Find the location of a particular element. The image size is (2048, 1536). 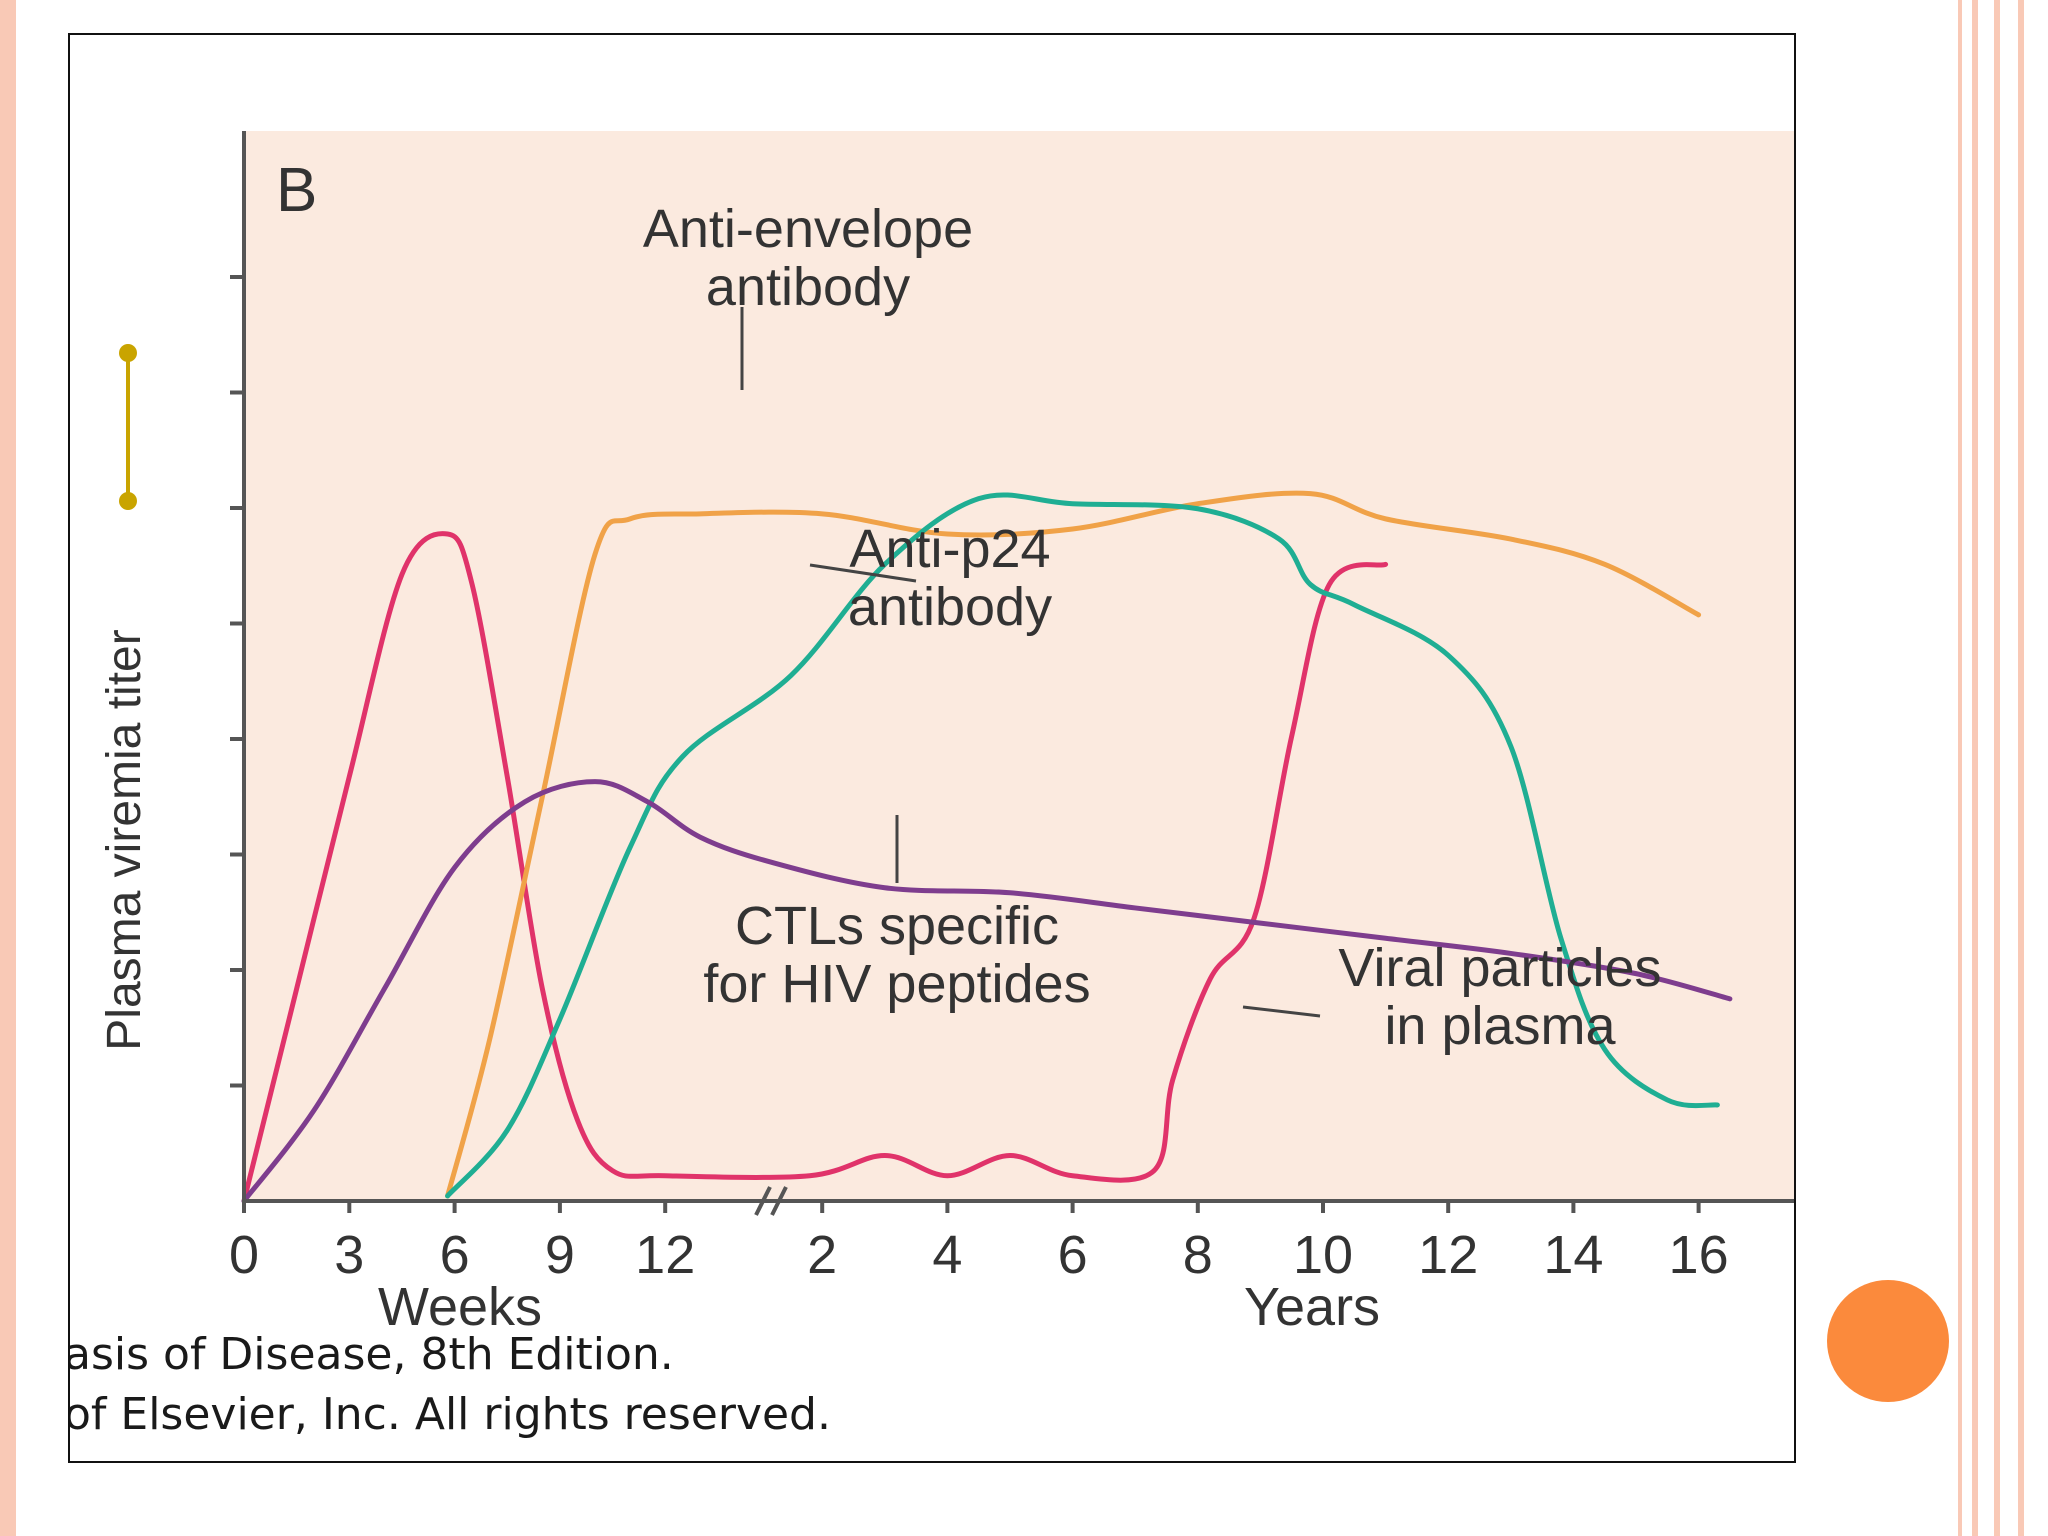

annotation-viral-particles-in-plasma: Viral particles is located at coordinates (1499, 968).